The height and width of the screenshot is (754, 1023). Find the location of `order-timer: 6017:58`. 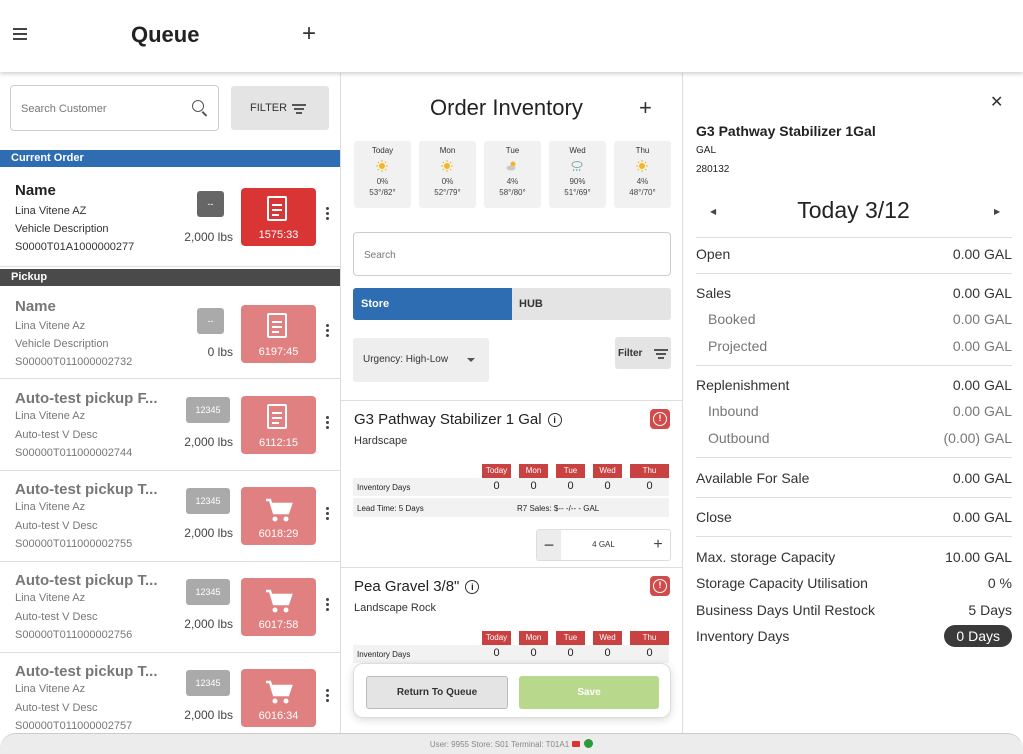

order-timer: 6017:58 is located at coordinates (278, 625).